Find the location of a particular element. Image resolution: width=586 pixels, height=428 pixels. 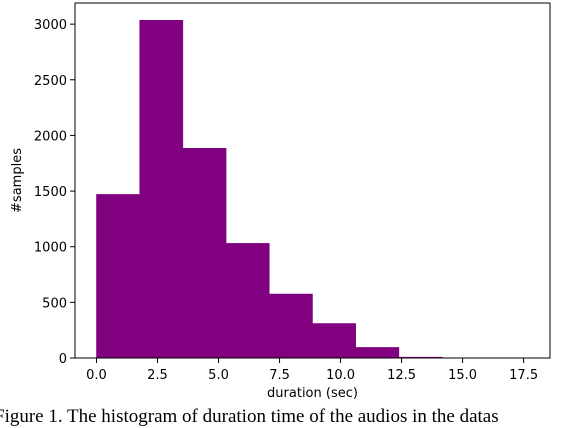

x-tick-label: 15.0 is located at coordinates (462, 375).